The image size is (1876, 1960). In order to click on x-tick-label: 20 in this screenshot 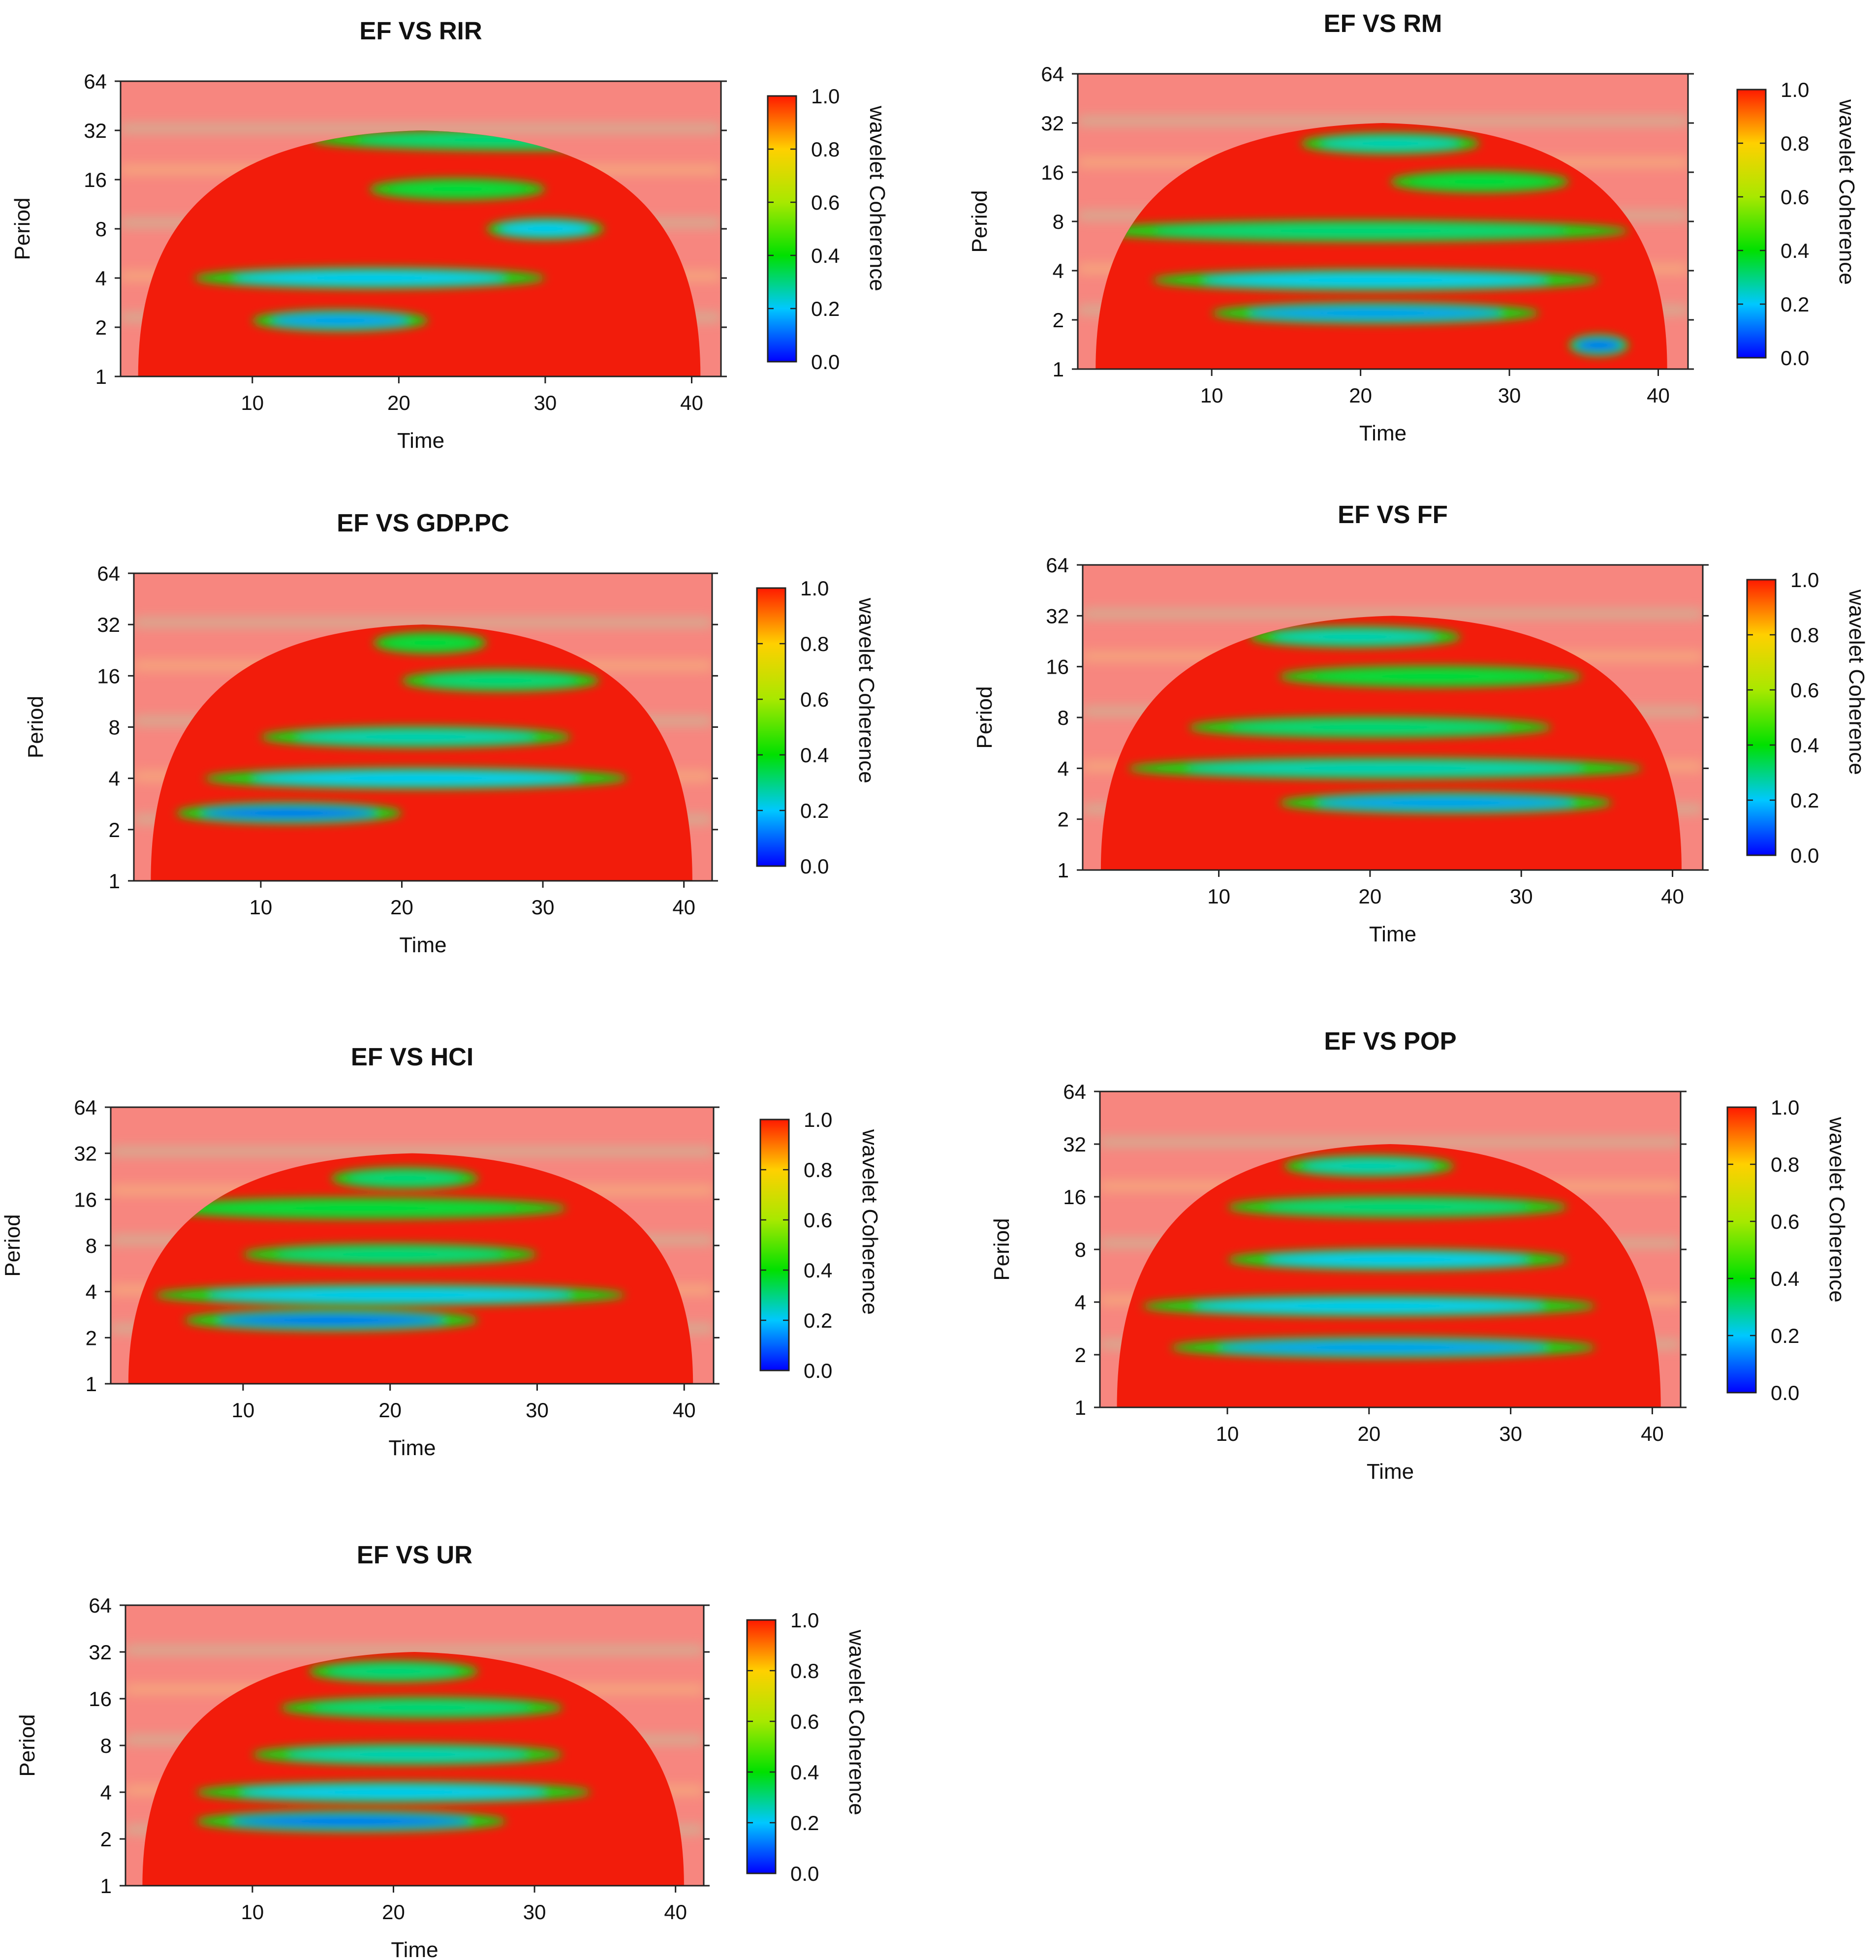, I will do `click(398, 402)`.